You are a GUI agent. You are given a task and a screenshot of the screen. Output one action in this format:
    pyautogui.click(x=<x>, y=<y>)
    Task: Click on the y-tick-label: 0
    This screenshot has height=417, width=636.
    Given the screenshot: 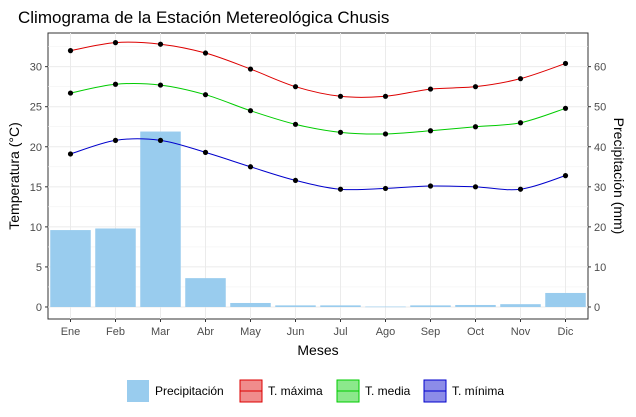 What is the action you would take?
    pyautogui.click(x=39, y=308)
    